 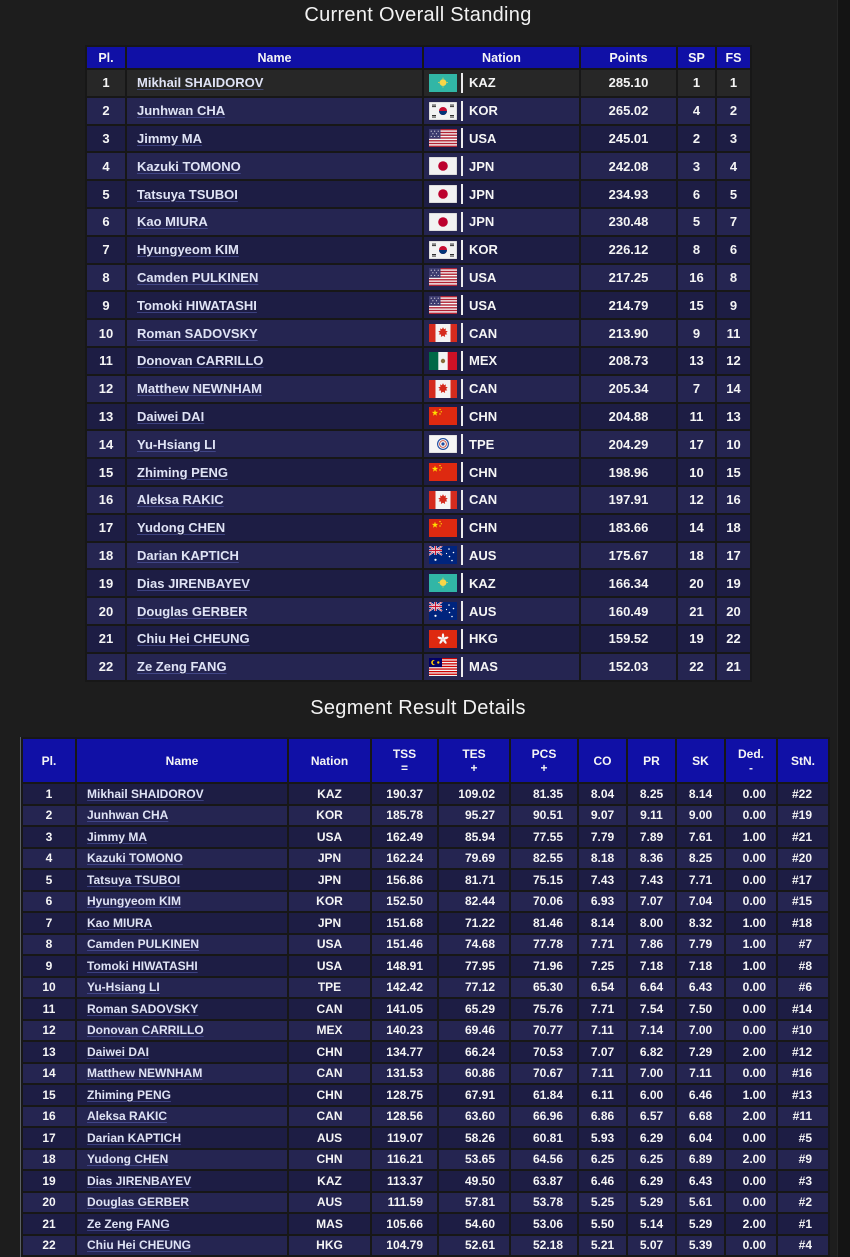 I want to click on pcs-cell: 53.06, so click(x=544, y=1224).